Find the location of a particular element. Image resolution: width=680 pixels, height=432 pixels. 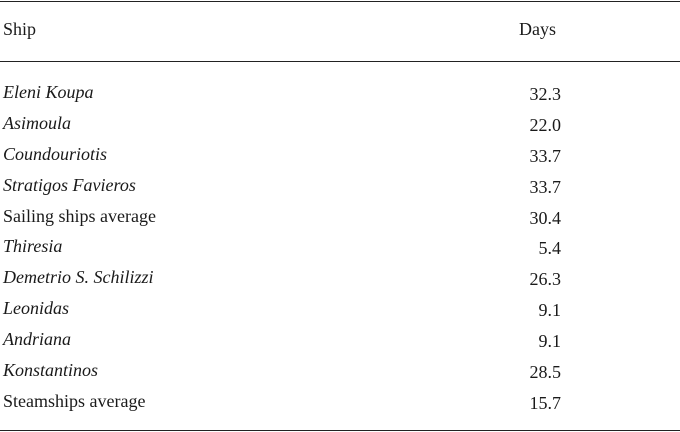

days-value: 26.3 is located at coordinates (545, 279).